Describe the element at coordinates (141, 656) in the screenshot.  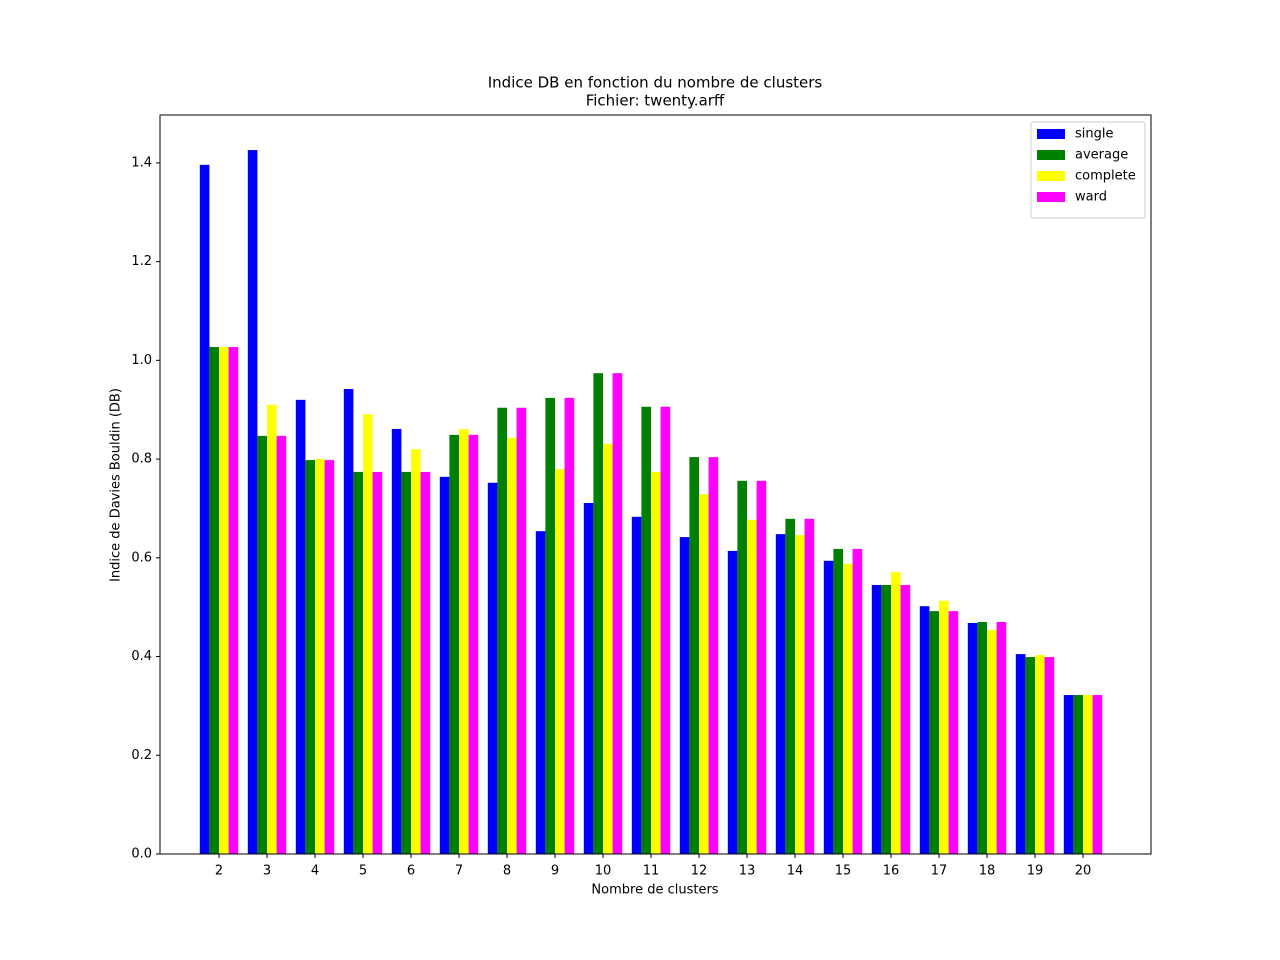
I see `y-tick-label: 0.4` at that location.